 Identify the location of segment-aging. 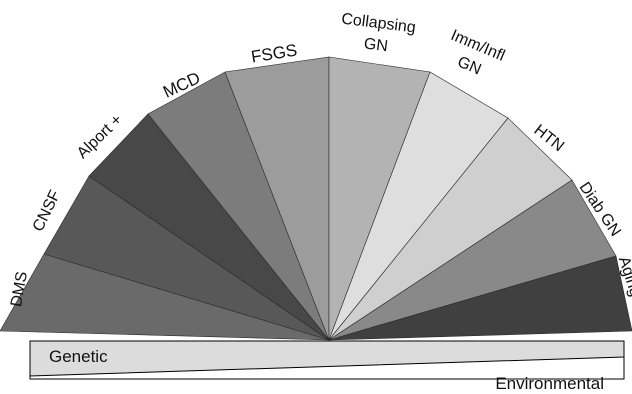
(480, 298).